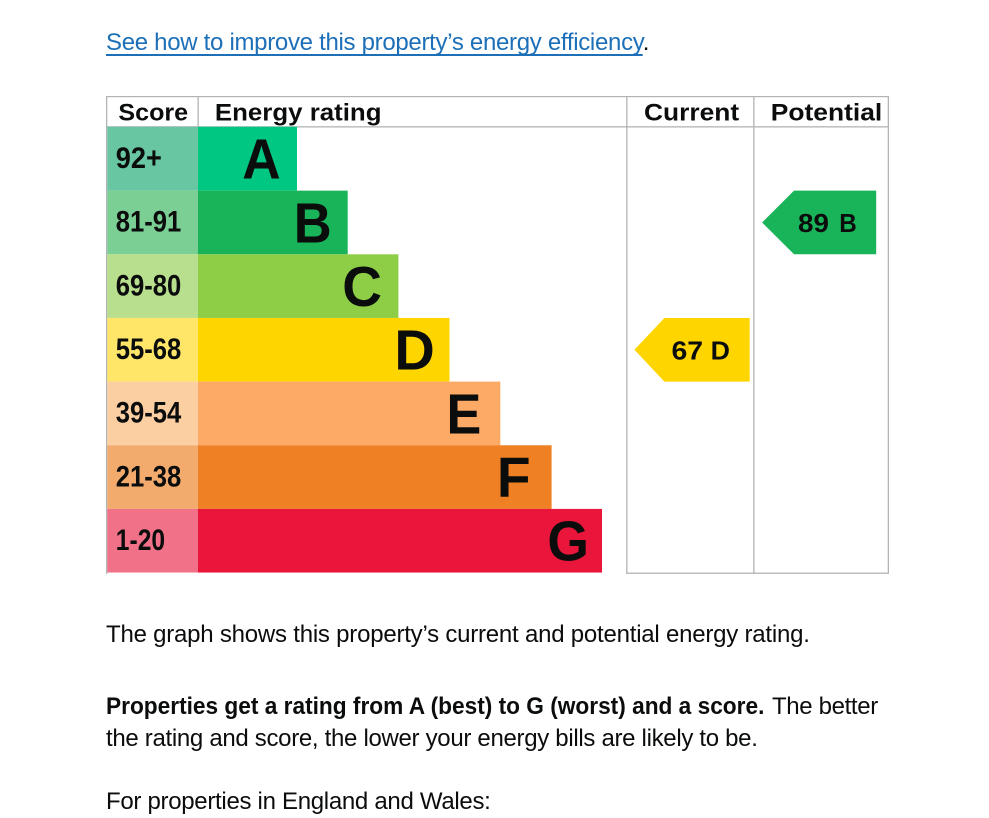 This screenshot has height=818, width=989. What do you see at coordinates (149, 413) in the screenshot?
I see `svg-text: 39-54` at bounding box center [149, 413].